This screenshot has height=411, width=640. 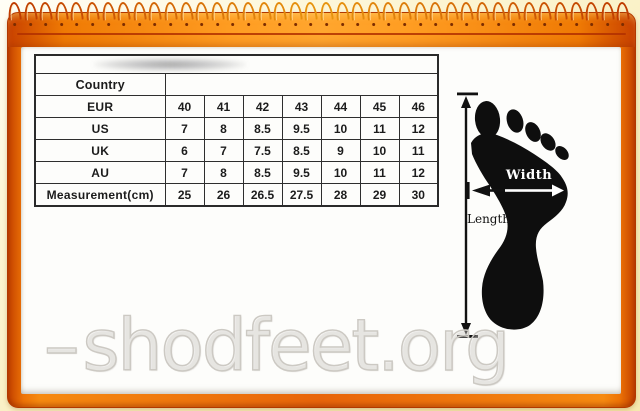 What do you see at coordinates (301, 195) in the screenshot?
I see `table-cell: 27.5` at bounding box center [301, 195].